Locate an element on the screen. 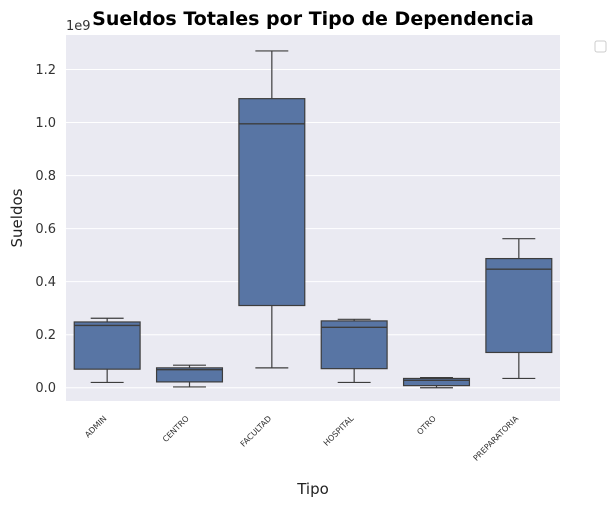 This screenshot has width=615, height=506. chart-title: Sueldos Totales por Tipo de Dependencia is located at coordinates (313, 19).